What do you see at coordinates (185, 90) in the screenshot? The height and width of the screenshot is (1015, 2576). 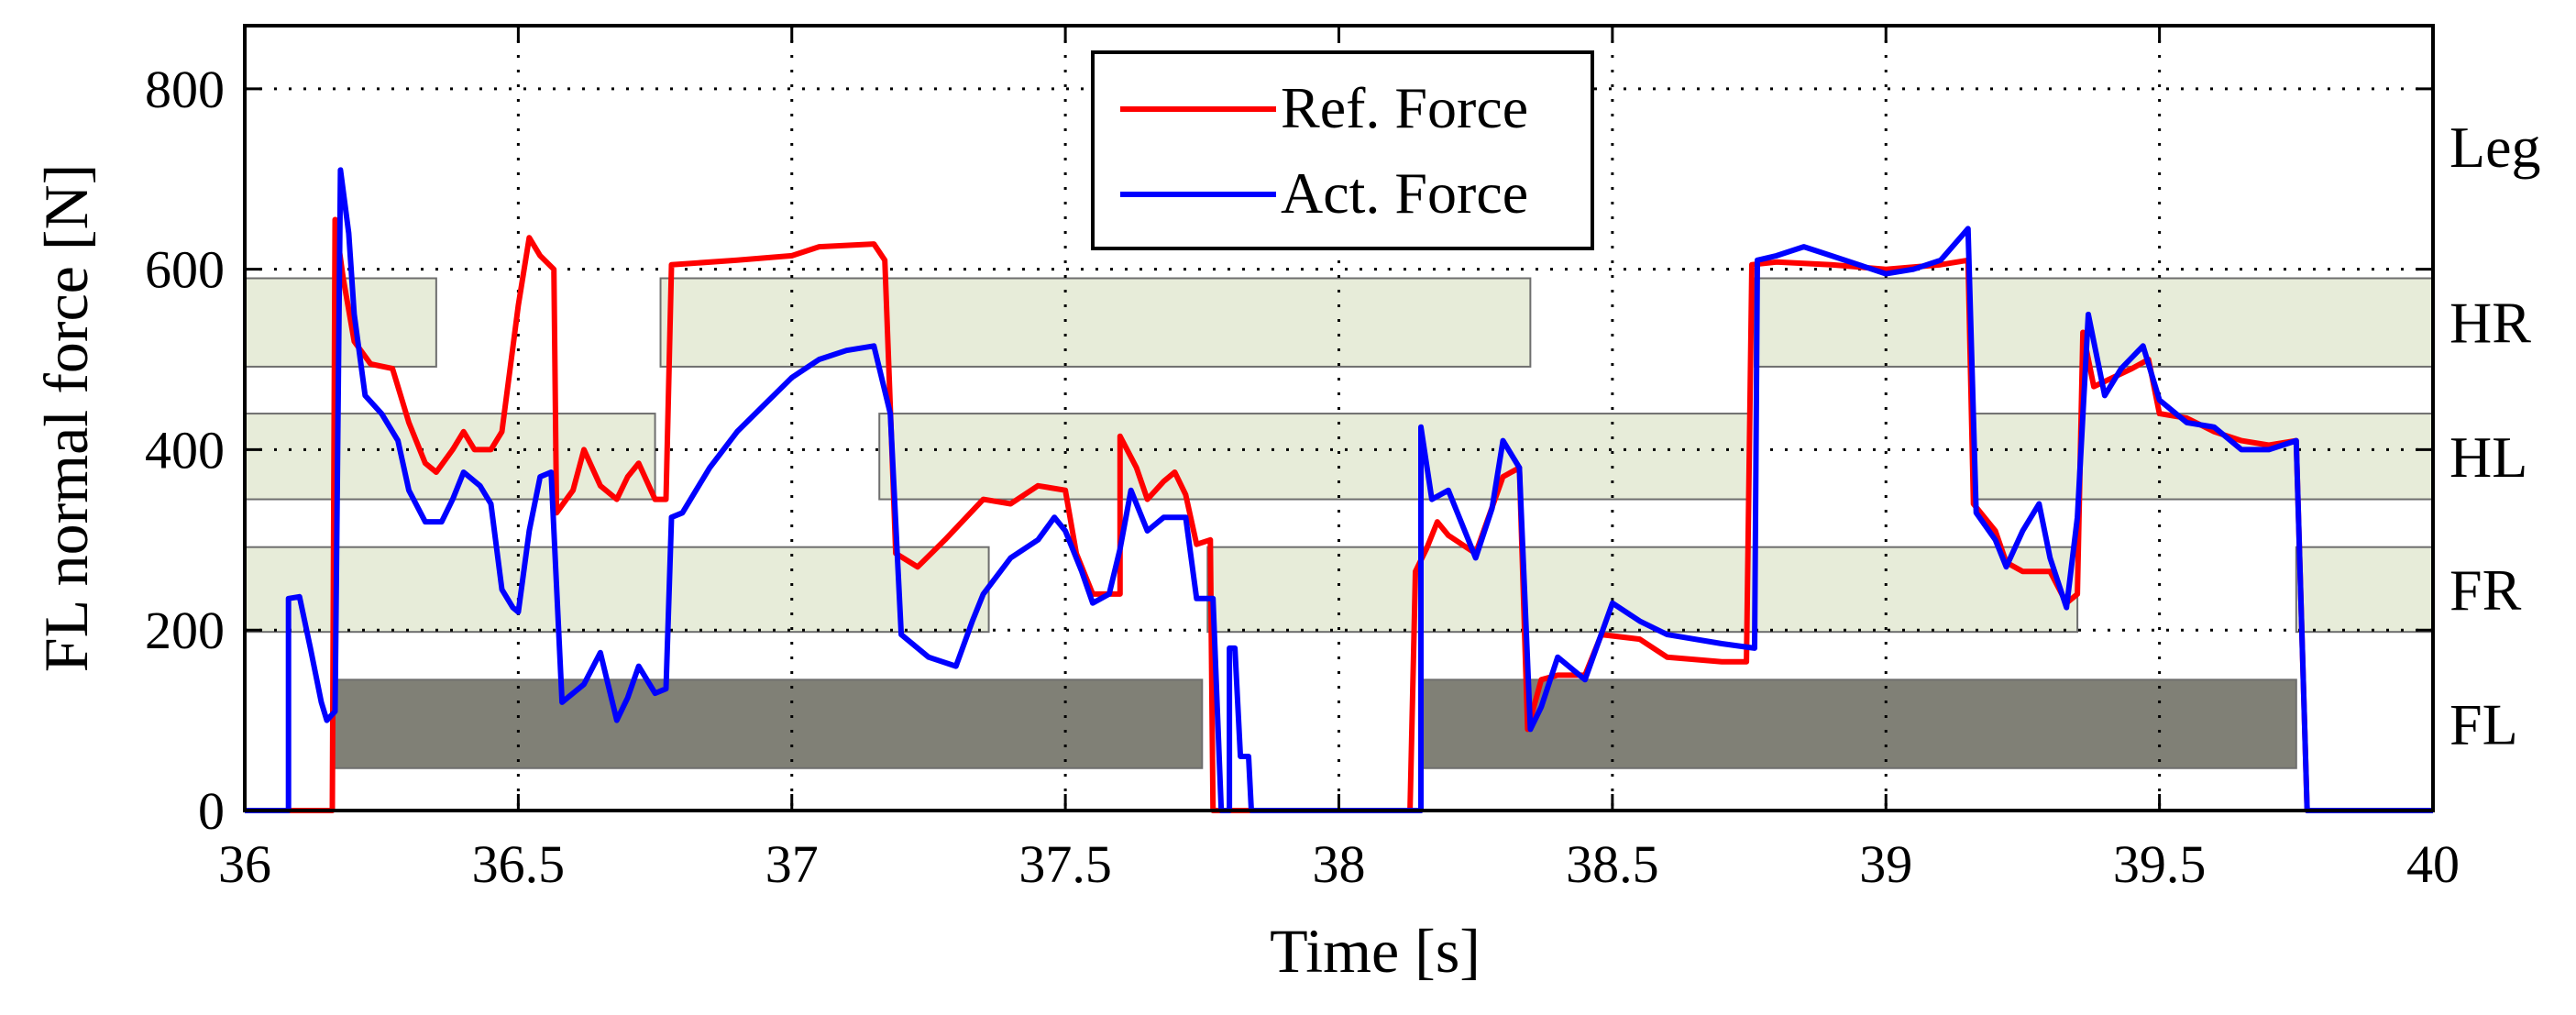 I see `y-tick-label-4: 800` at bounding box center [185, 90].